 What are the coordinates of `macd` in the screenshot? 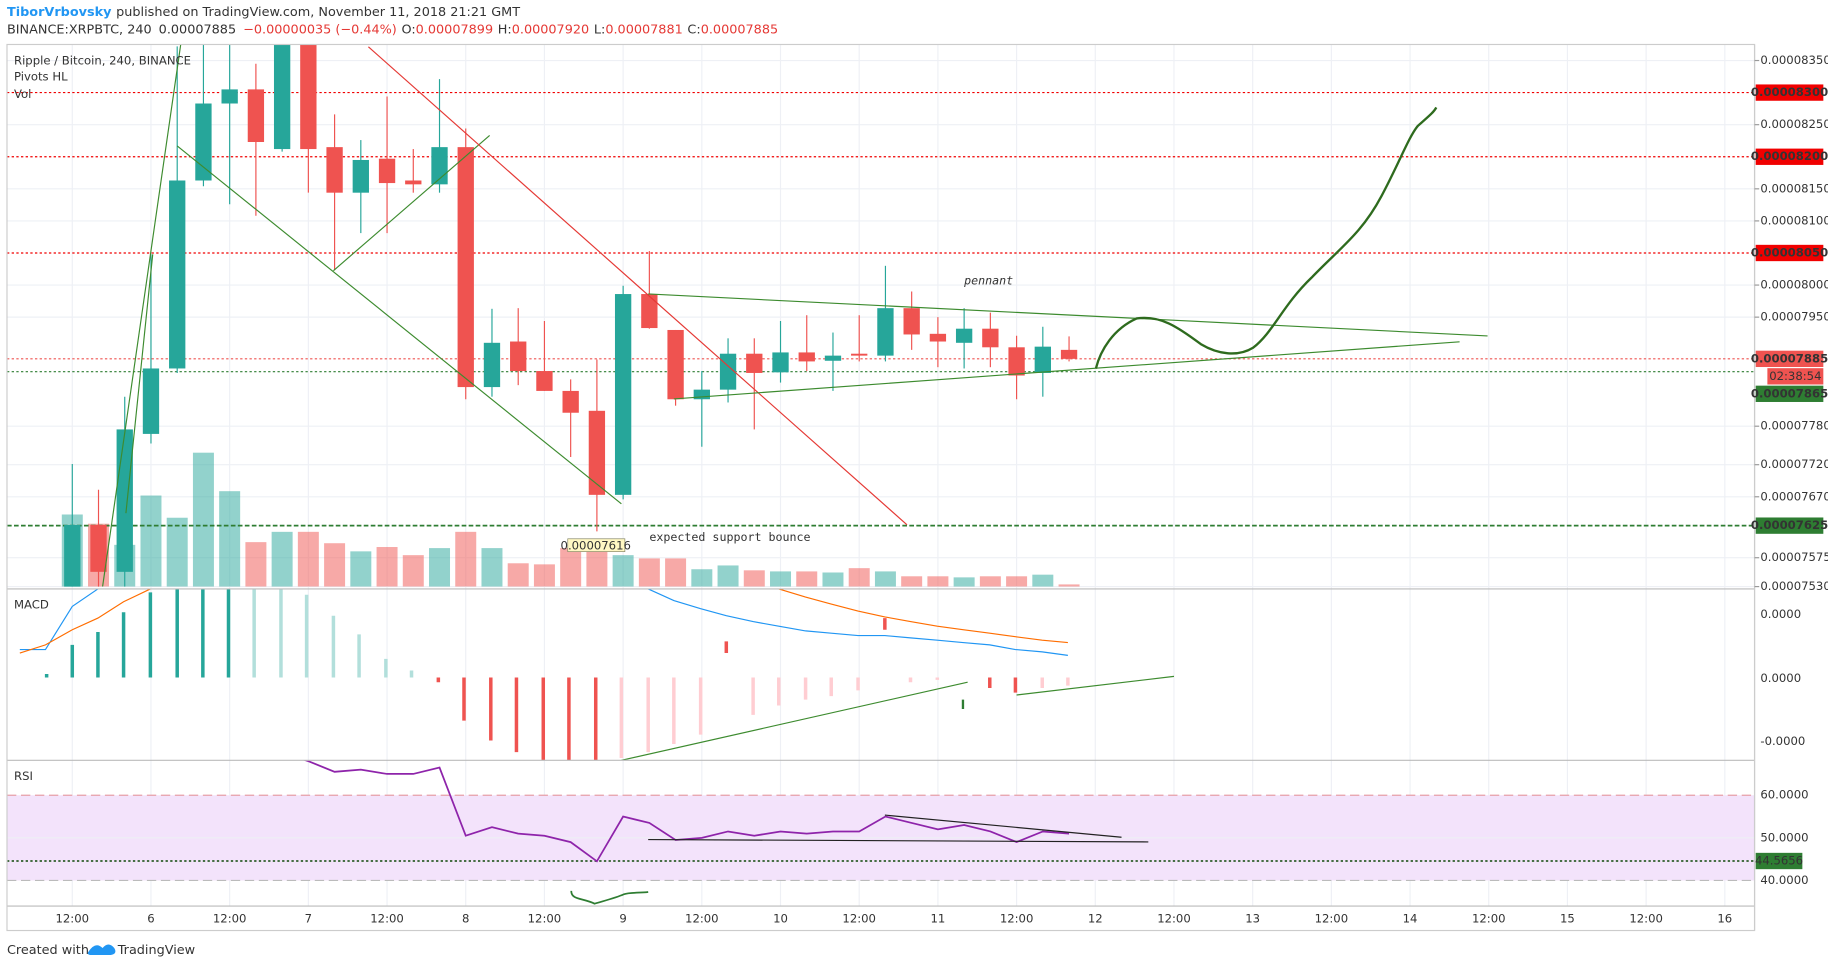 It's located at (597, 674).